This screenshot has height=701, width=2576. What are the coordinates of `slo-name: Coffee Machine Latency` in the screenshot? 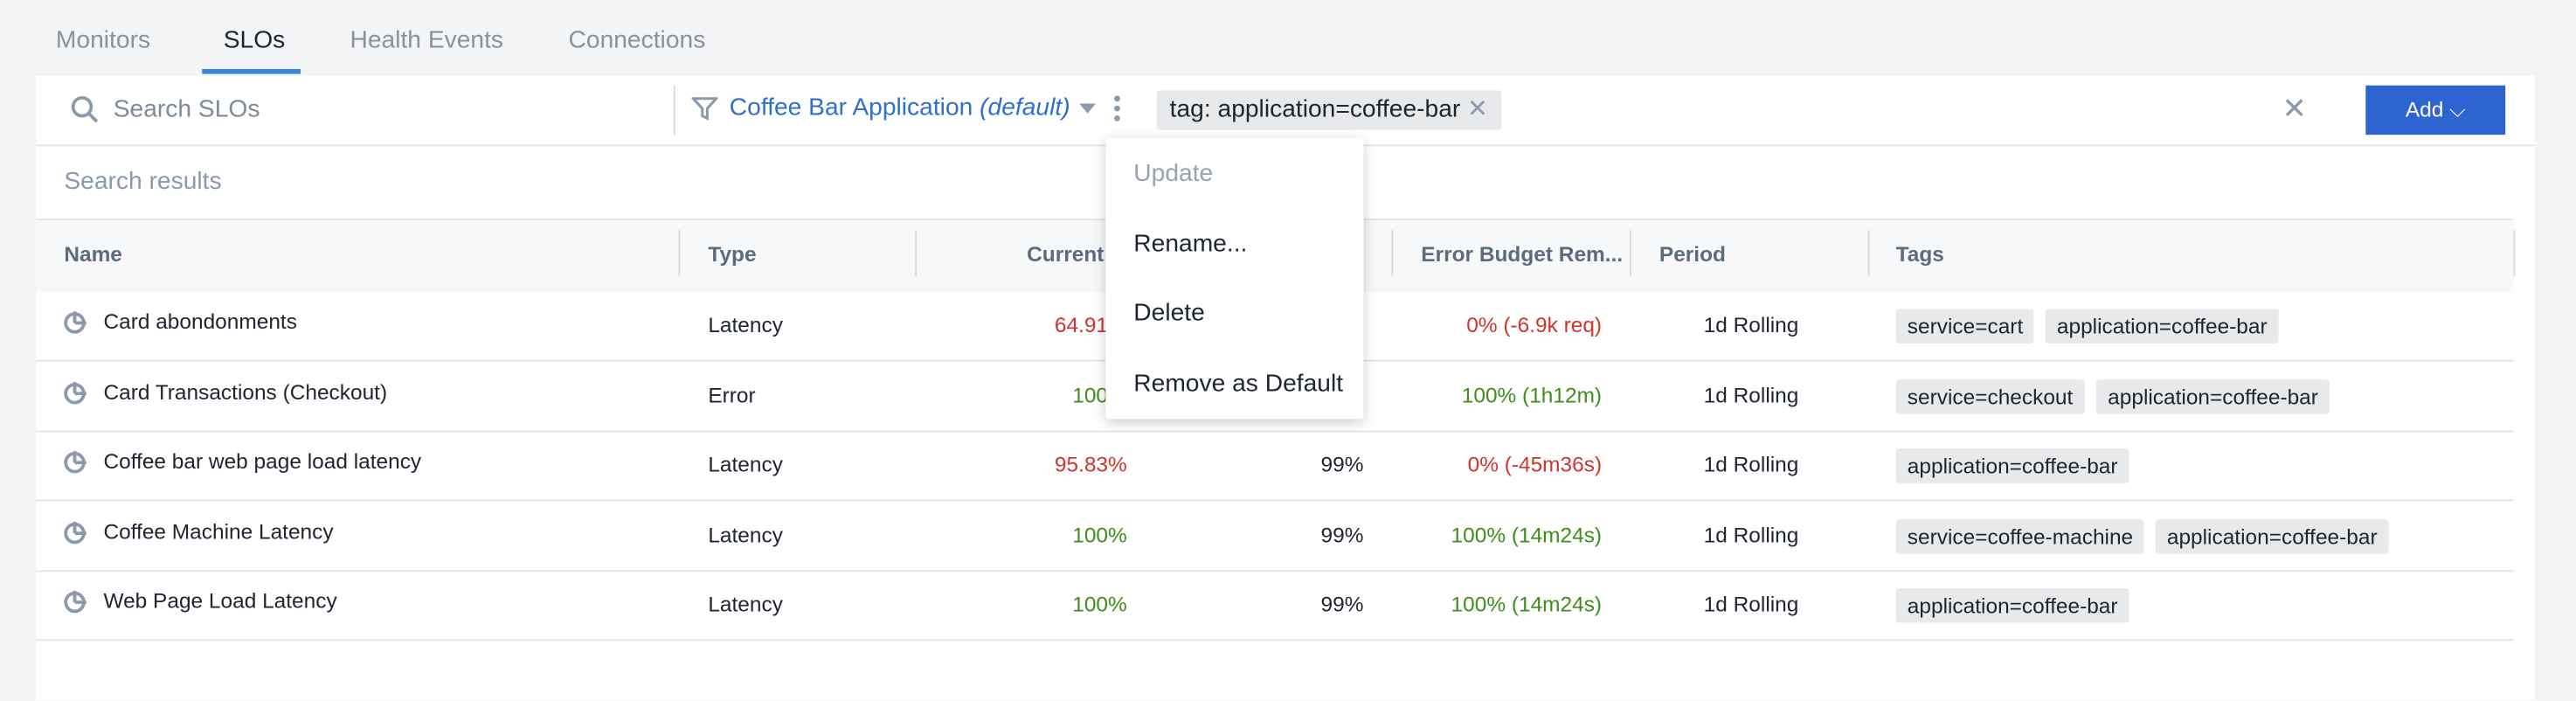 It's located at (218, 531).